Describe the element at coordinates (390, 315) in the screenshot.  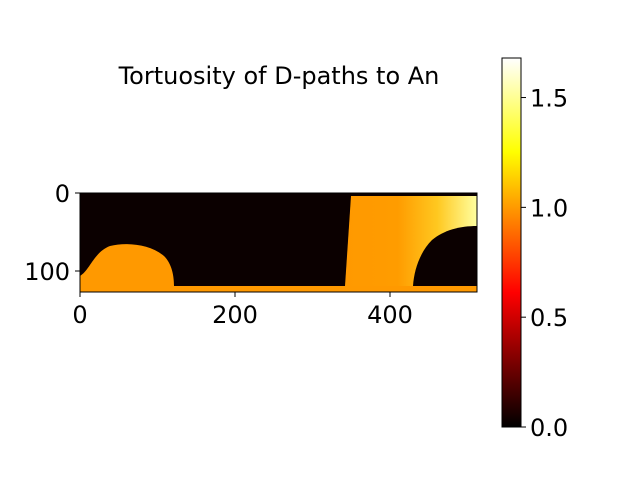
I see `x-tick-label: 400` at that location.